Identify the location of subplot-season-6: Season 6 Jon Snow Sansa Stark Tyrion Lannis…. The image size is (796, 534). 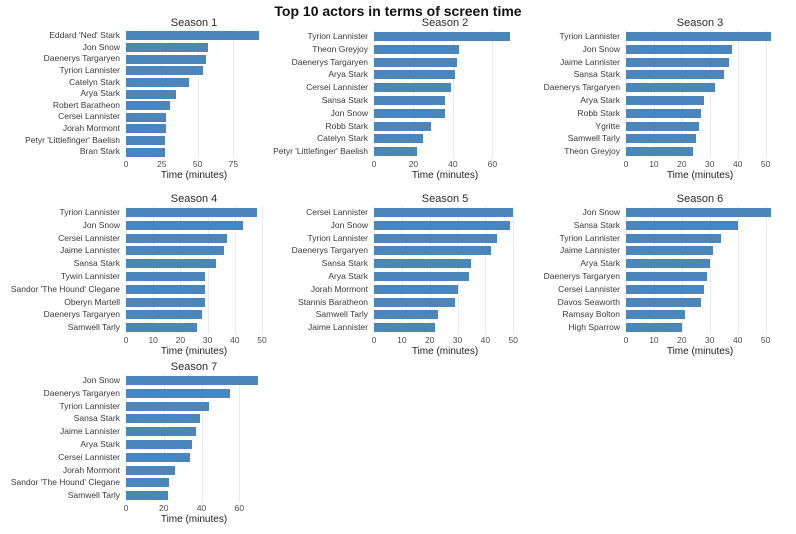
(647, 276).